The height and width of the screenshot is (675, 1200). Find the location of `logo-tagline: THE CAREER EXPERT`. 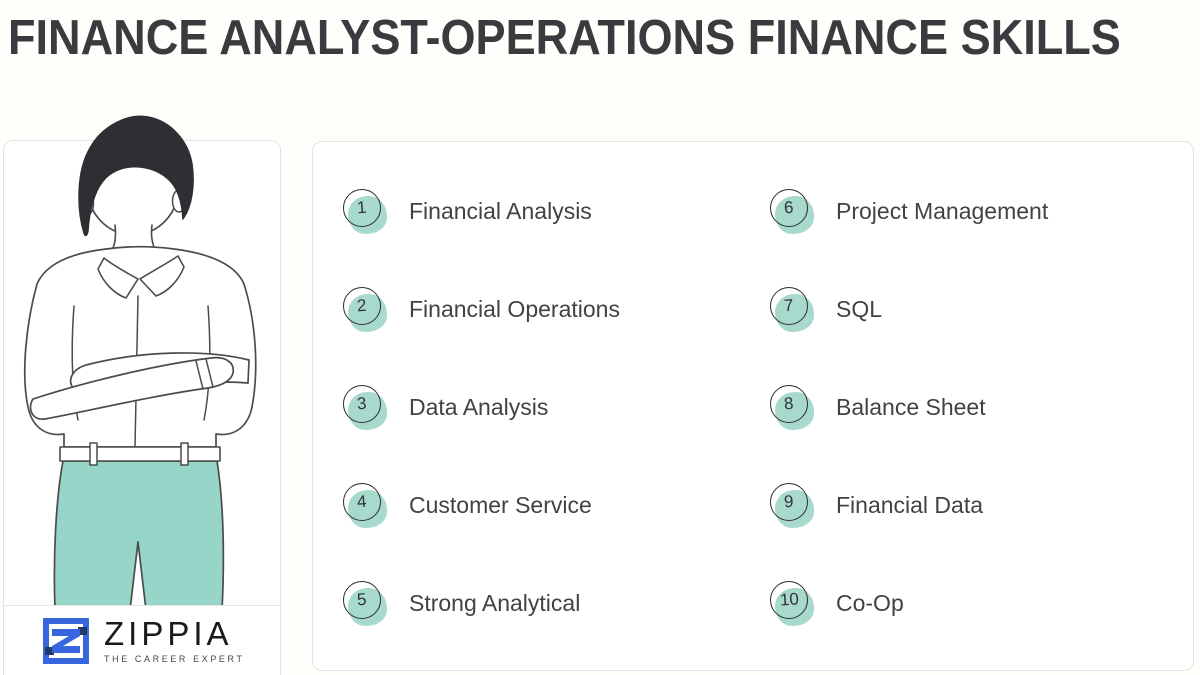

logo-tagline: THE CAREER EXPERT is located at coordinates (174, 659).